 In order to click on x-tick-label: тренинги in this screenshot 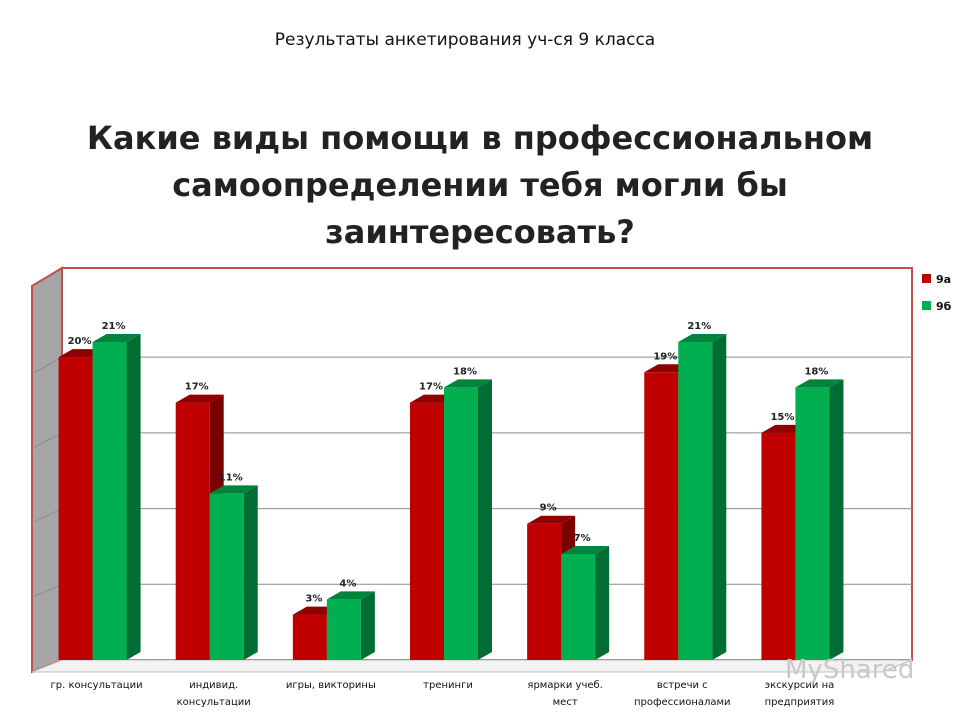, I will do `click(448, 685)`.